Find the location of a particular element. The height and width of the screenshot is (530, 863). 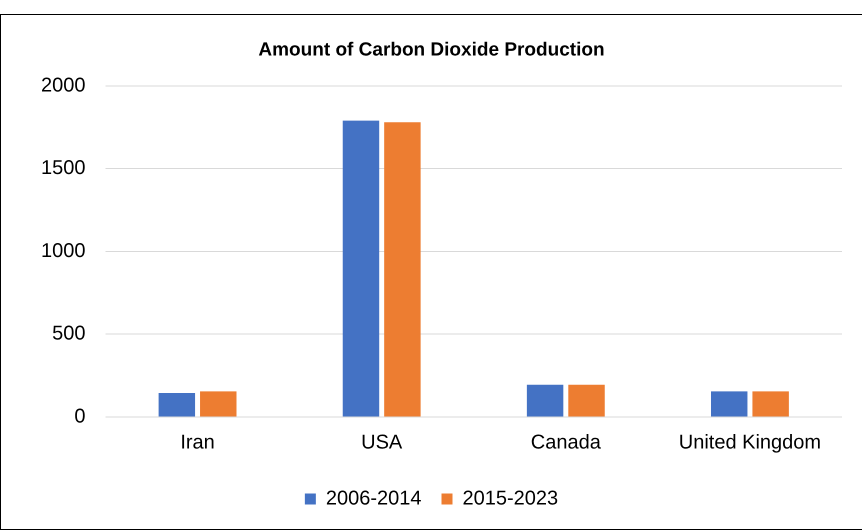

y-tick-label: 500 is located at coordinates (69, 333).